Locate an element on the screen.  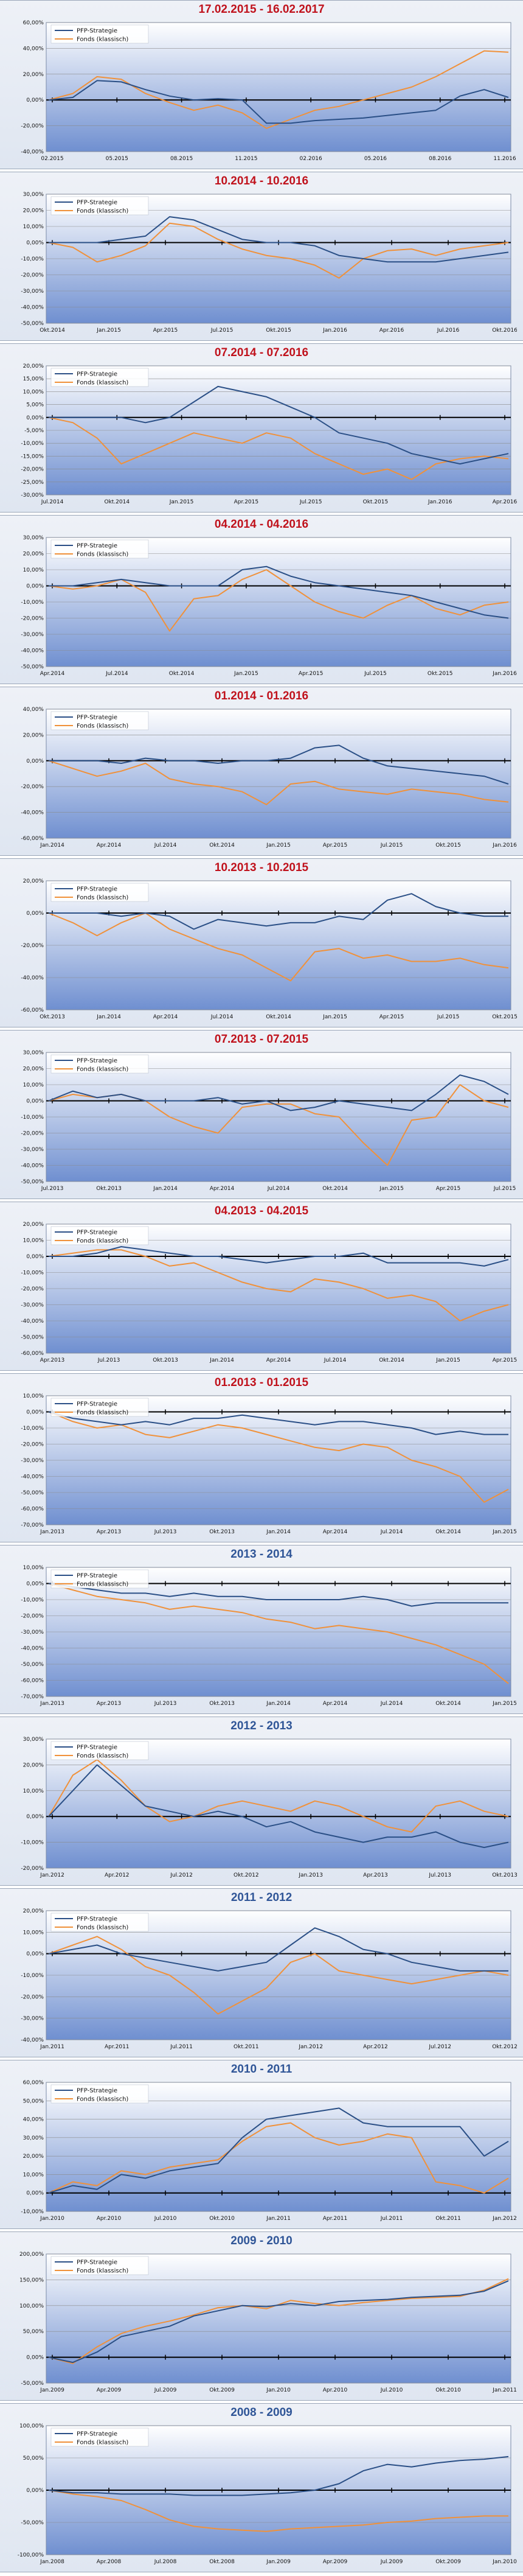
y-tick-label: -30,00% is located at coordinates (33, 2019).